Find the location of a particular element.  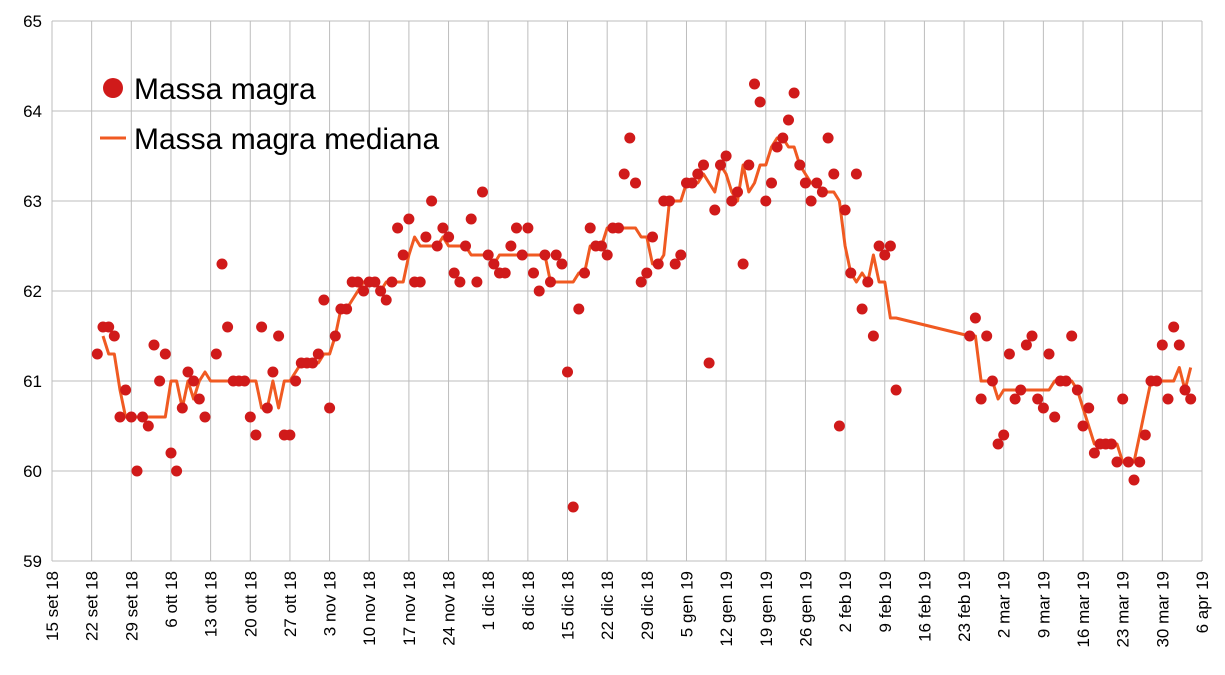

x-tick-label: 19 gen 19 is located at coordinates (766, 609).